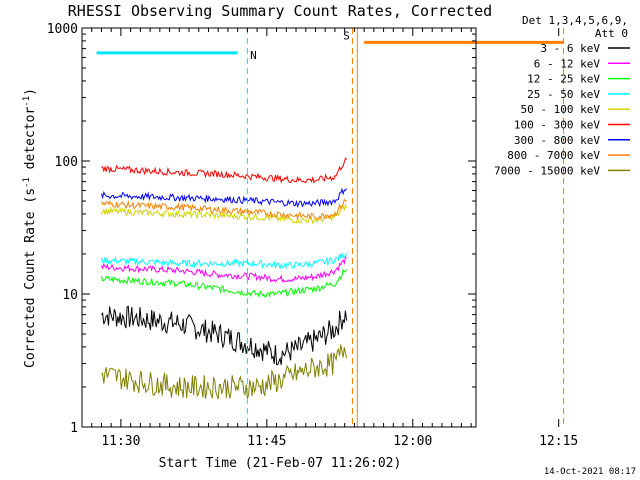 The height and width of the screenshot is (480, 640). Describe the element at coordinates (557, 140) in the screenshot. I see `legend-label: 300 - 800 keV` at that location.